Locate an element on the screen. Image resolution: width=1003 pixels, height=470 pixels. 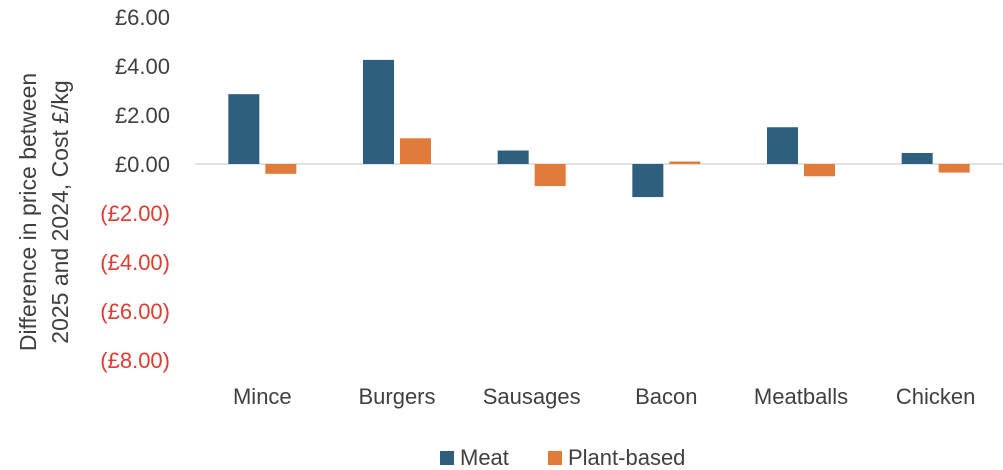
y-axis-label-line-2: 2025 and 2024, Cost £/kg is located at coordinates (60, 211).